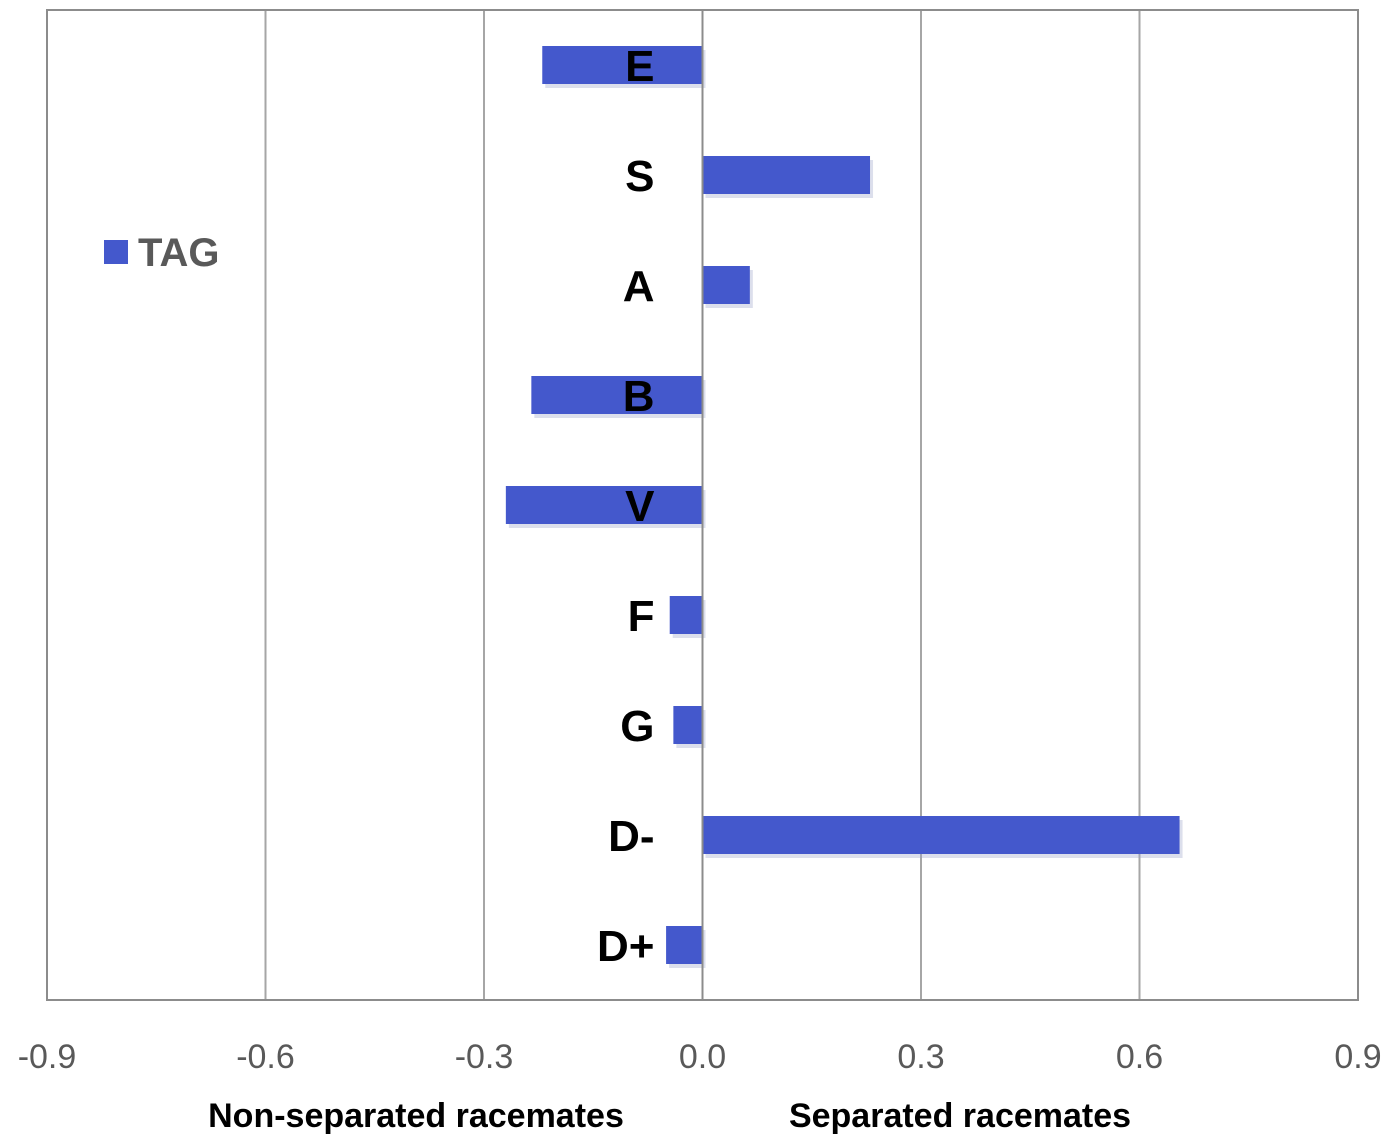  Describe the element at coordinates (684, 945) in the screenshot. I see `bar-D+` at that location.